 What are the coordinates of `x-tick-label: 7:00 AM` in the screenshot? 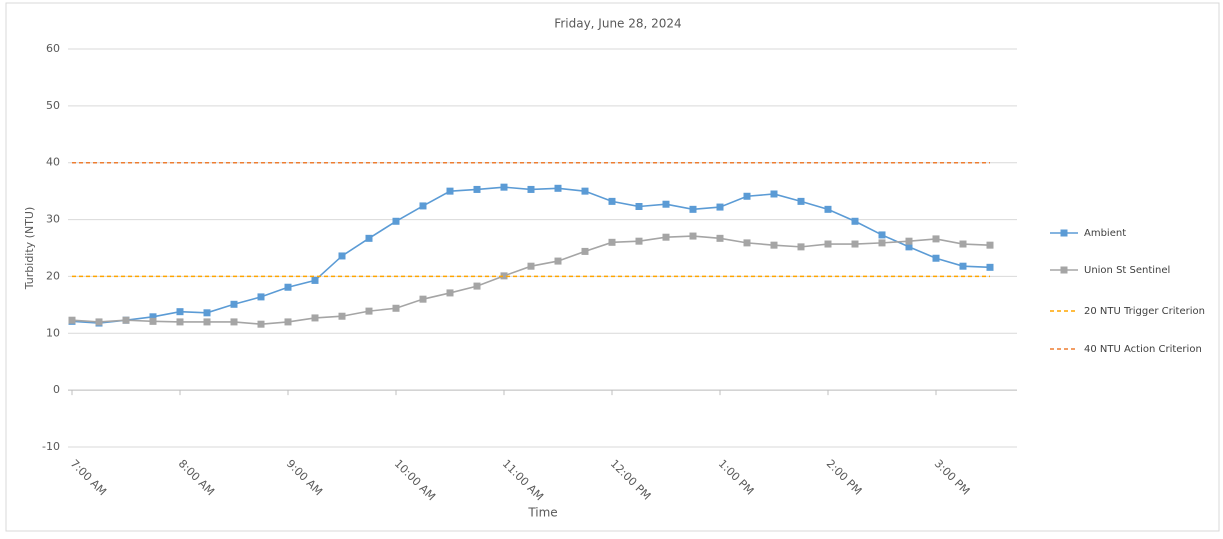 It's located at (88, 477).